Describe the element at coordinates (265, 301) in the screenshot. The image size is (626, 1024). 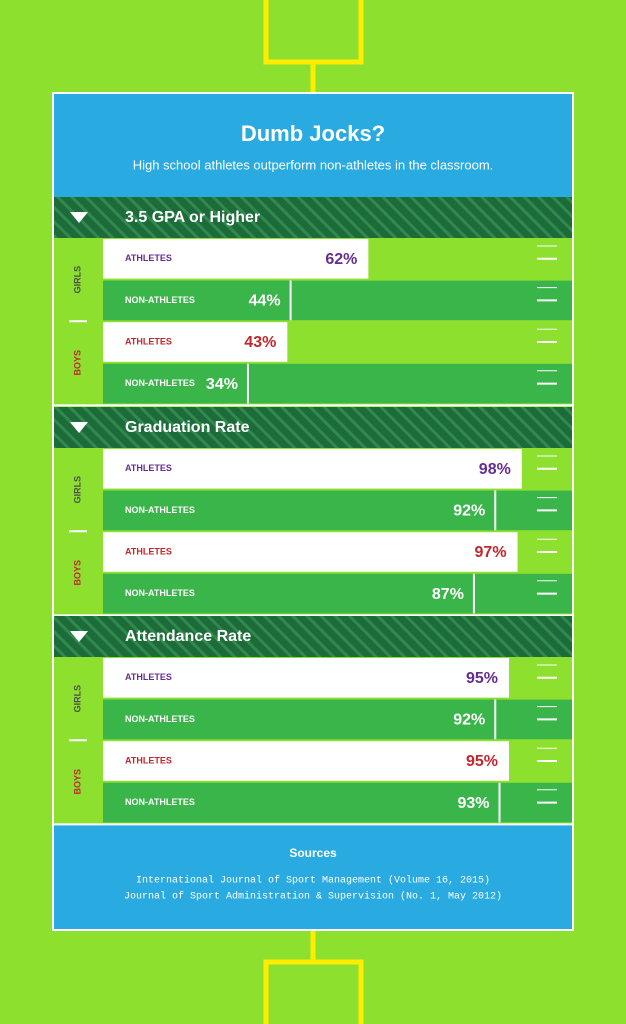
I see `value-label: 44%` at that location.